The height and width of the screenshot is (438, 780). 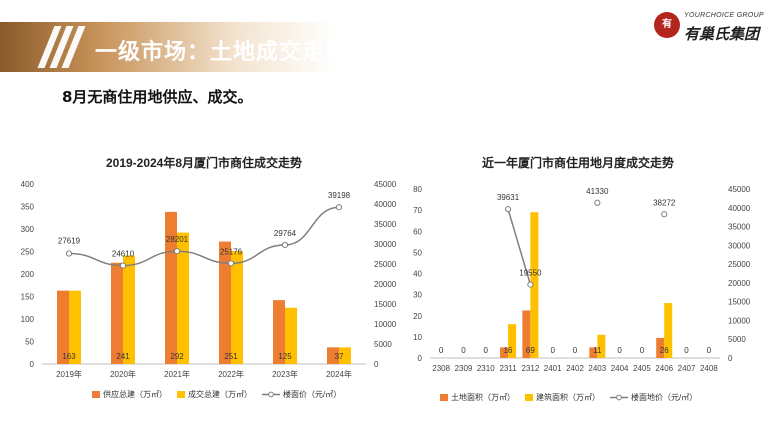 I want to click on y-tick-right: 20000, so click(x=385, y=284).